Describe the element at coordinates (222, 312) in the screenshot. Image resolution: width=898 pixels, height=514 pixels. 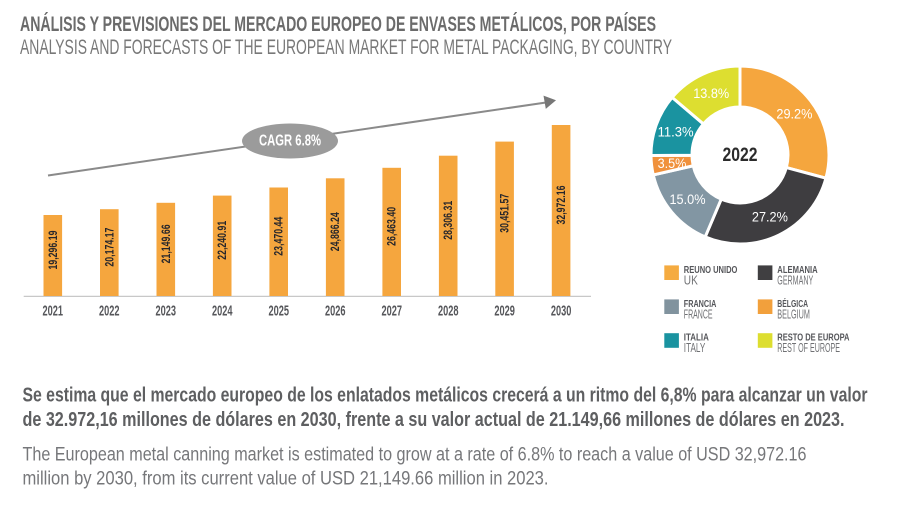
I see `svg-text: 2024` at that location.